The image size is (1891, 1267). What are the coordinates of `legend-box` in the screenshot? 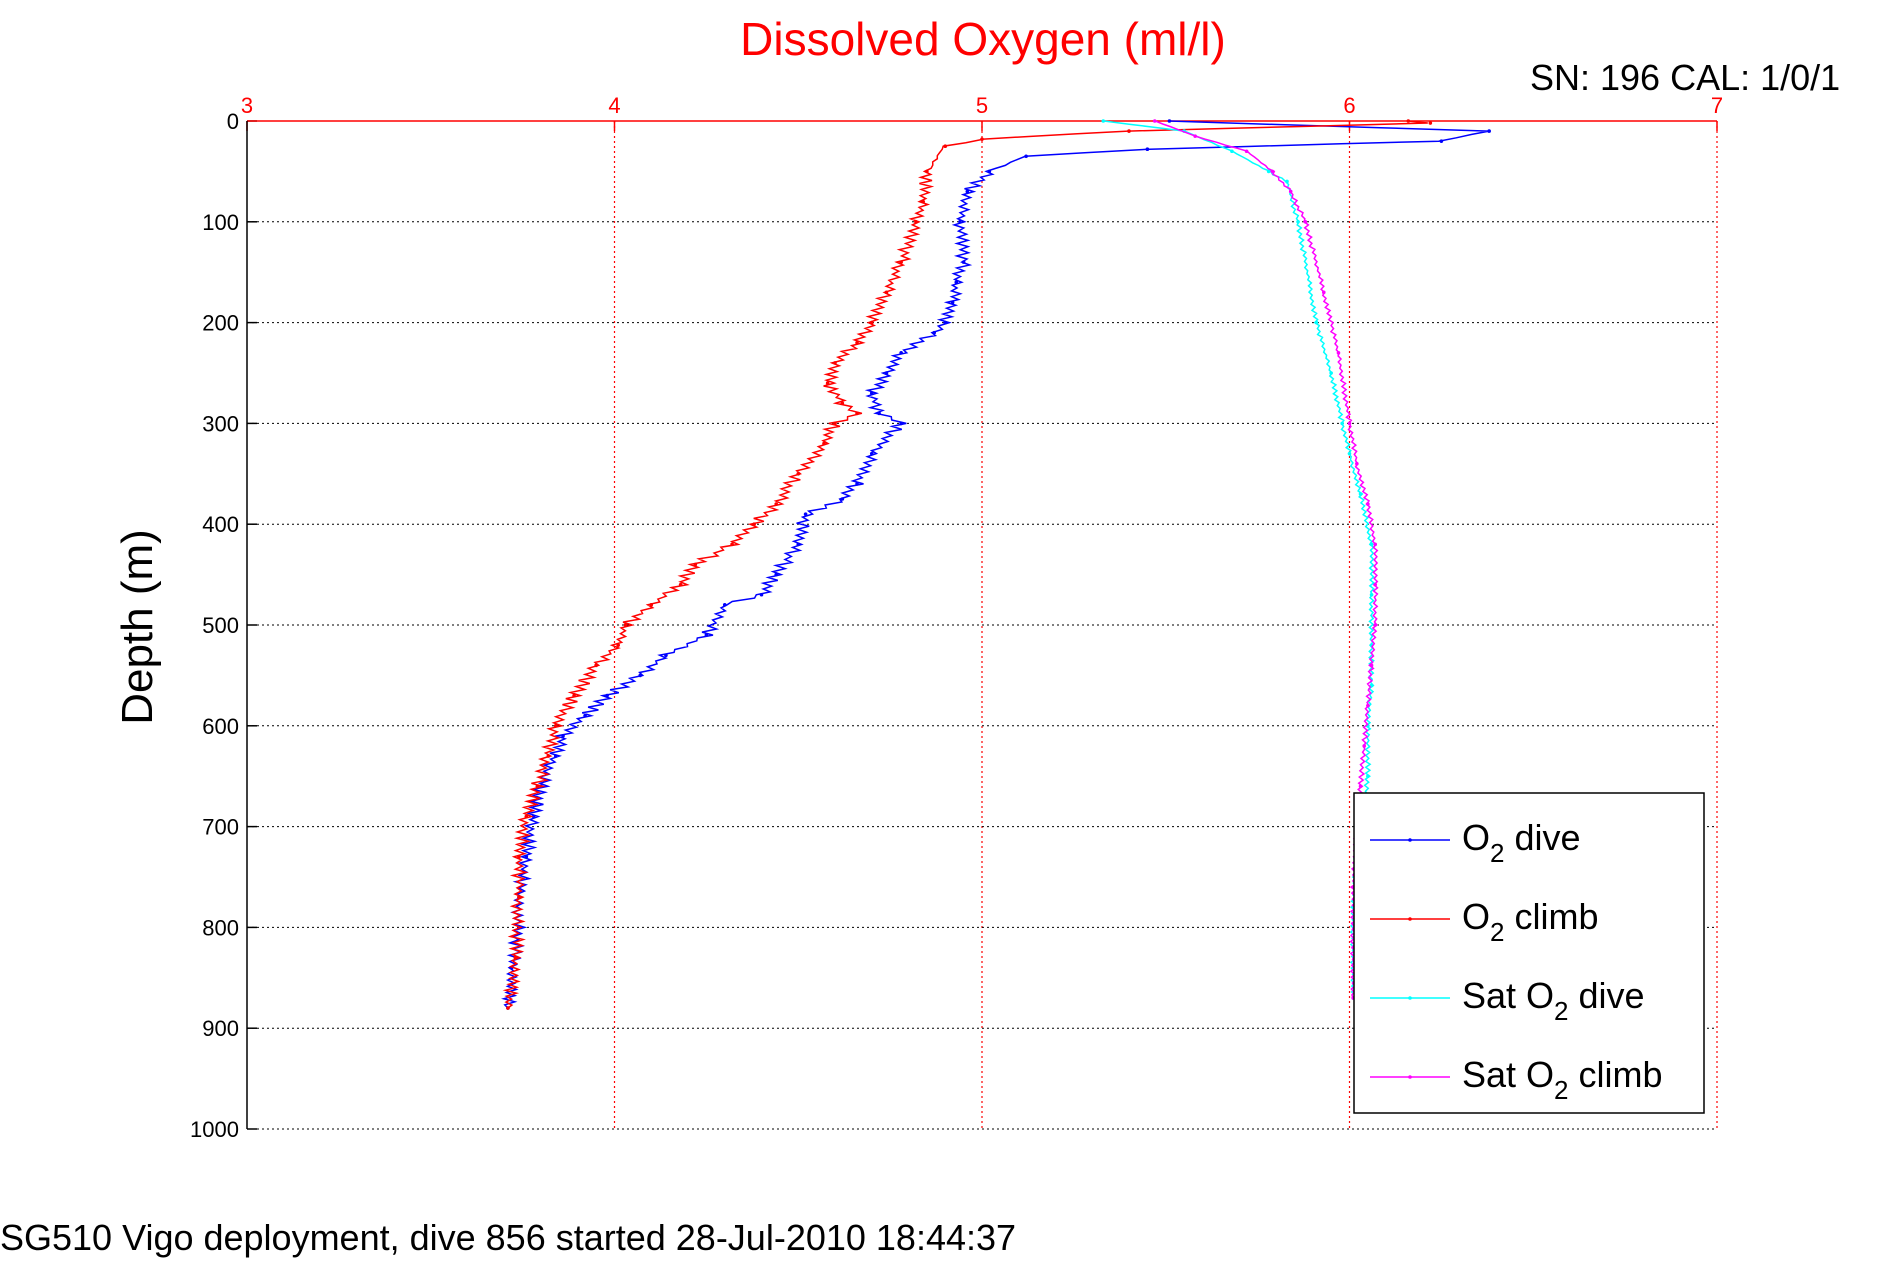 It's located at (1529, 953).